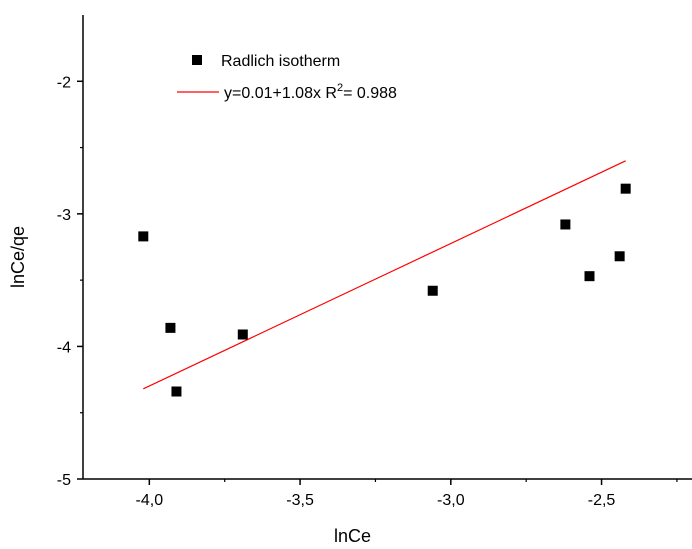 The width and height of the screenshot is (692, 549). Describe the element at coordinates (602, 500) in the screenshot. I see `x-tick-label: -2,5` at that location.